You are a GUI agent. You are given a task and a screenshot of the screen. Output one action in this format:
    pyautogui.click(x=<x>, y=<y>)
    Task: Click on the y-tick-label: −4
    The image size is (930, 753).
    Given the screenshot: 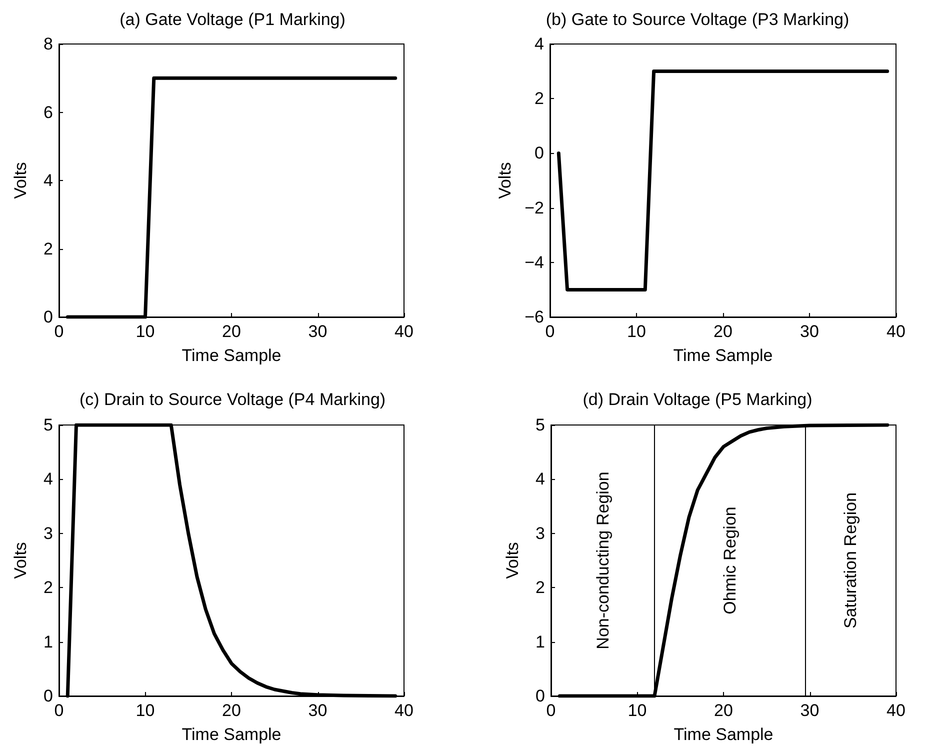 What is the action you would take?
    pyautogui.click(x=534, y=262)
    